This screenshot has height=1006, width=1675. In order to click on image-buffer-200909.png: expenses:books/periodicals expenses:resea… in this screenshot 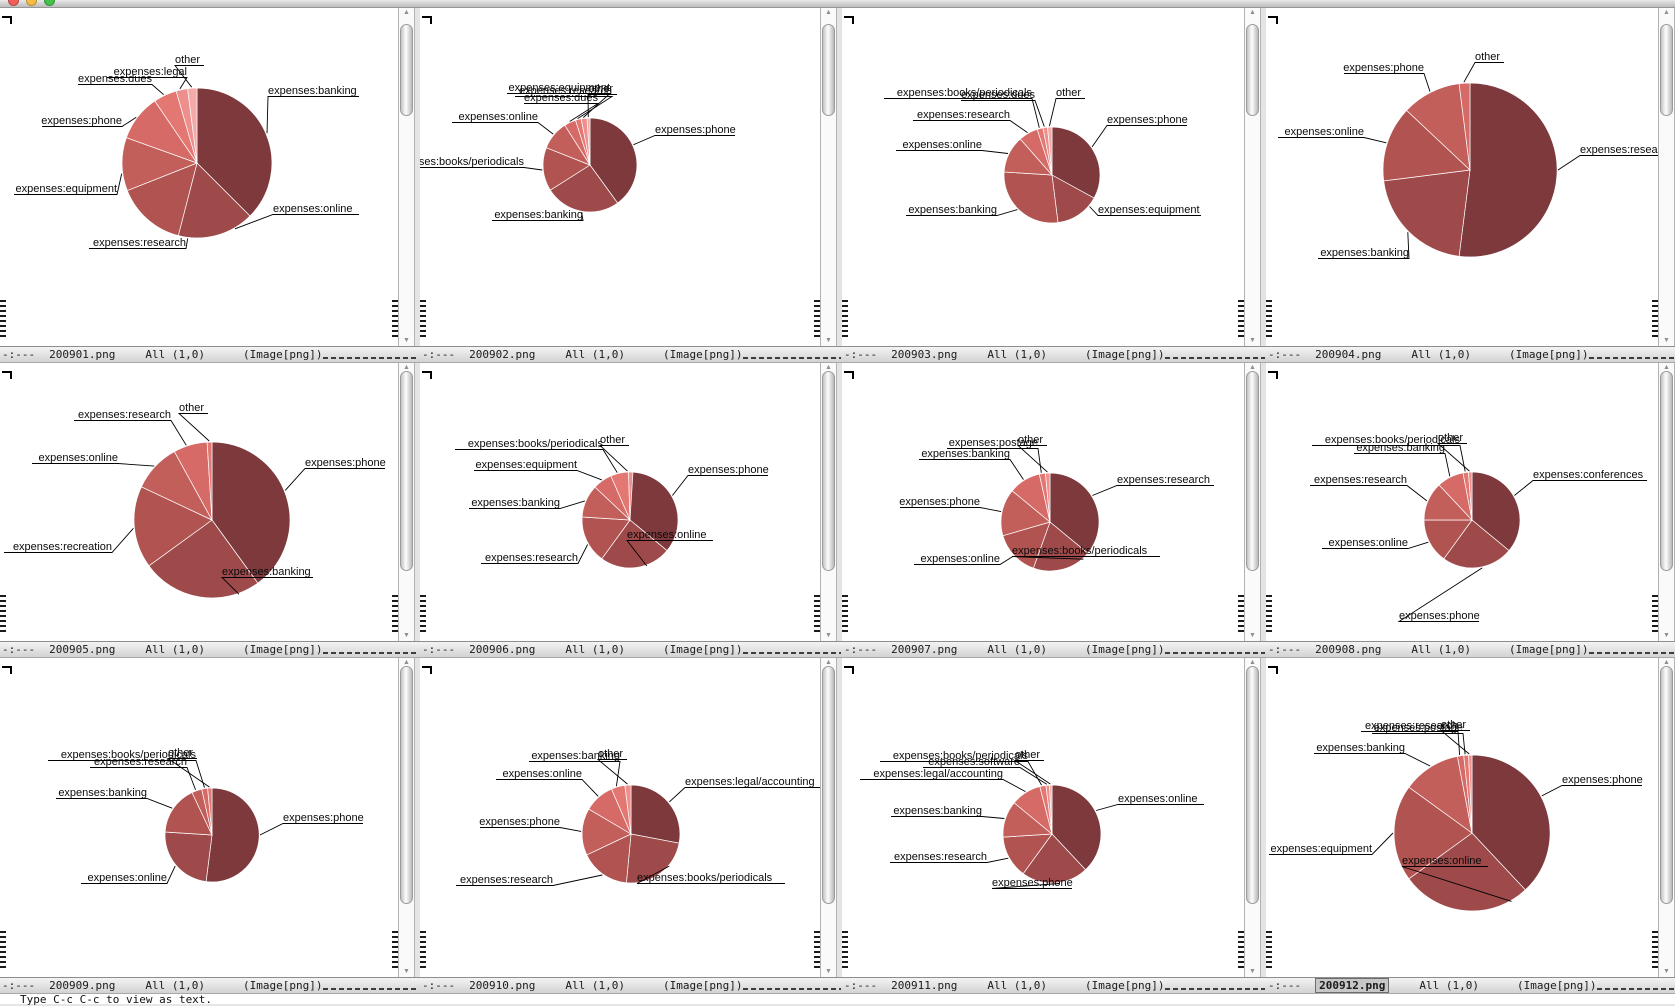, I will do `click(199, 817)`.